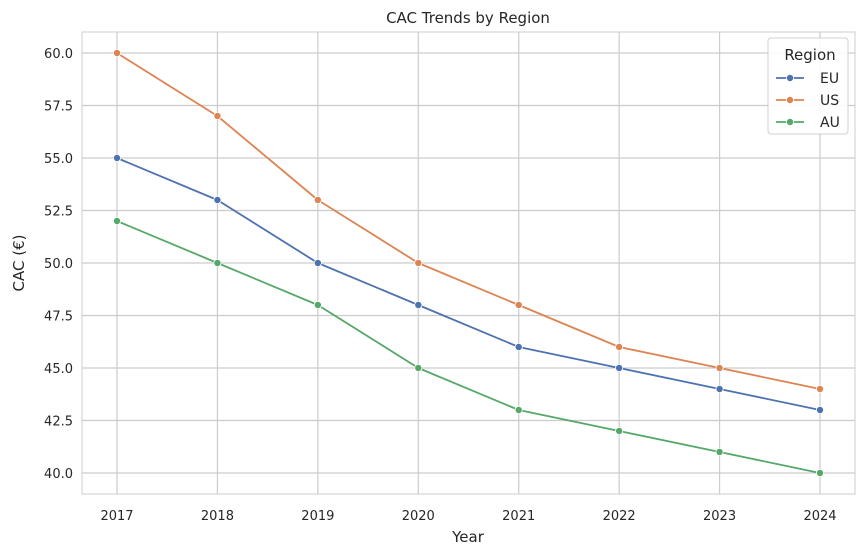  What do you see at coordinates (829, 101) in the screenshot?
I see `legend-label-us: US` at bounding box center [829, 101].